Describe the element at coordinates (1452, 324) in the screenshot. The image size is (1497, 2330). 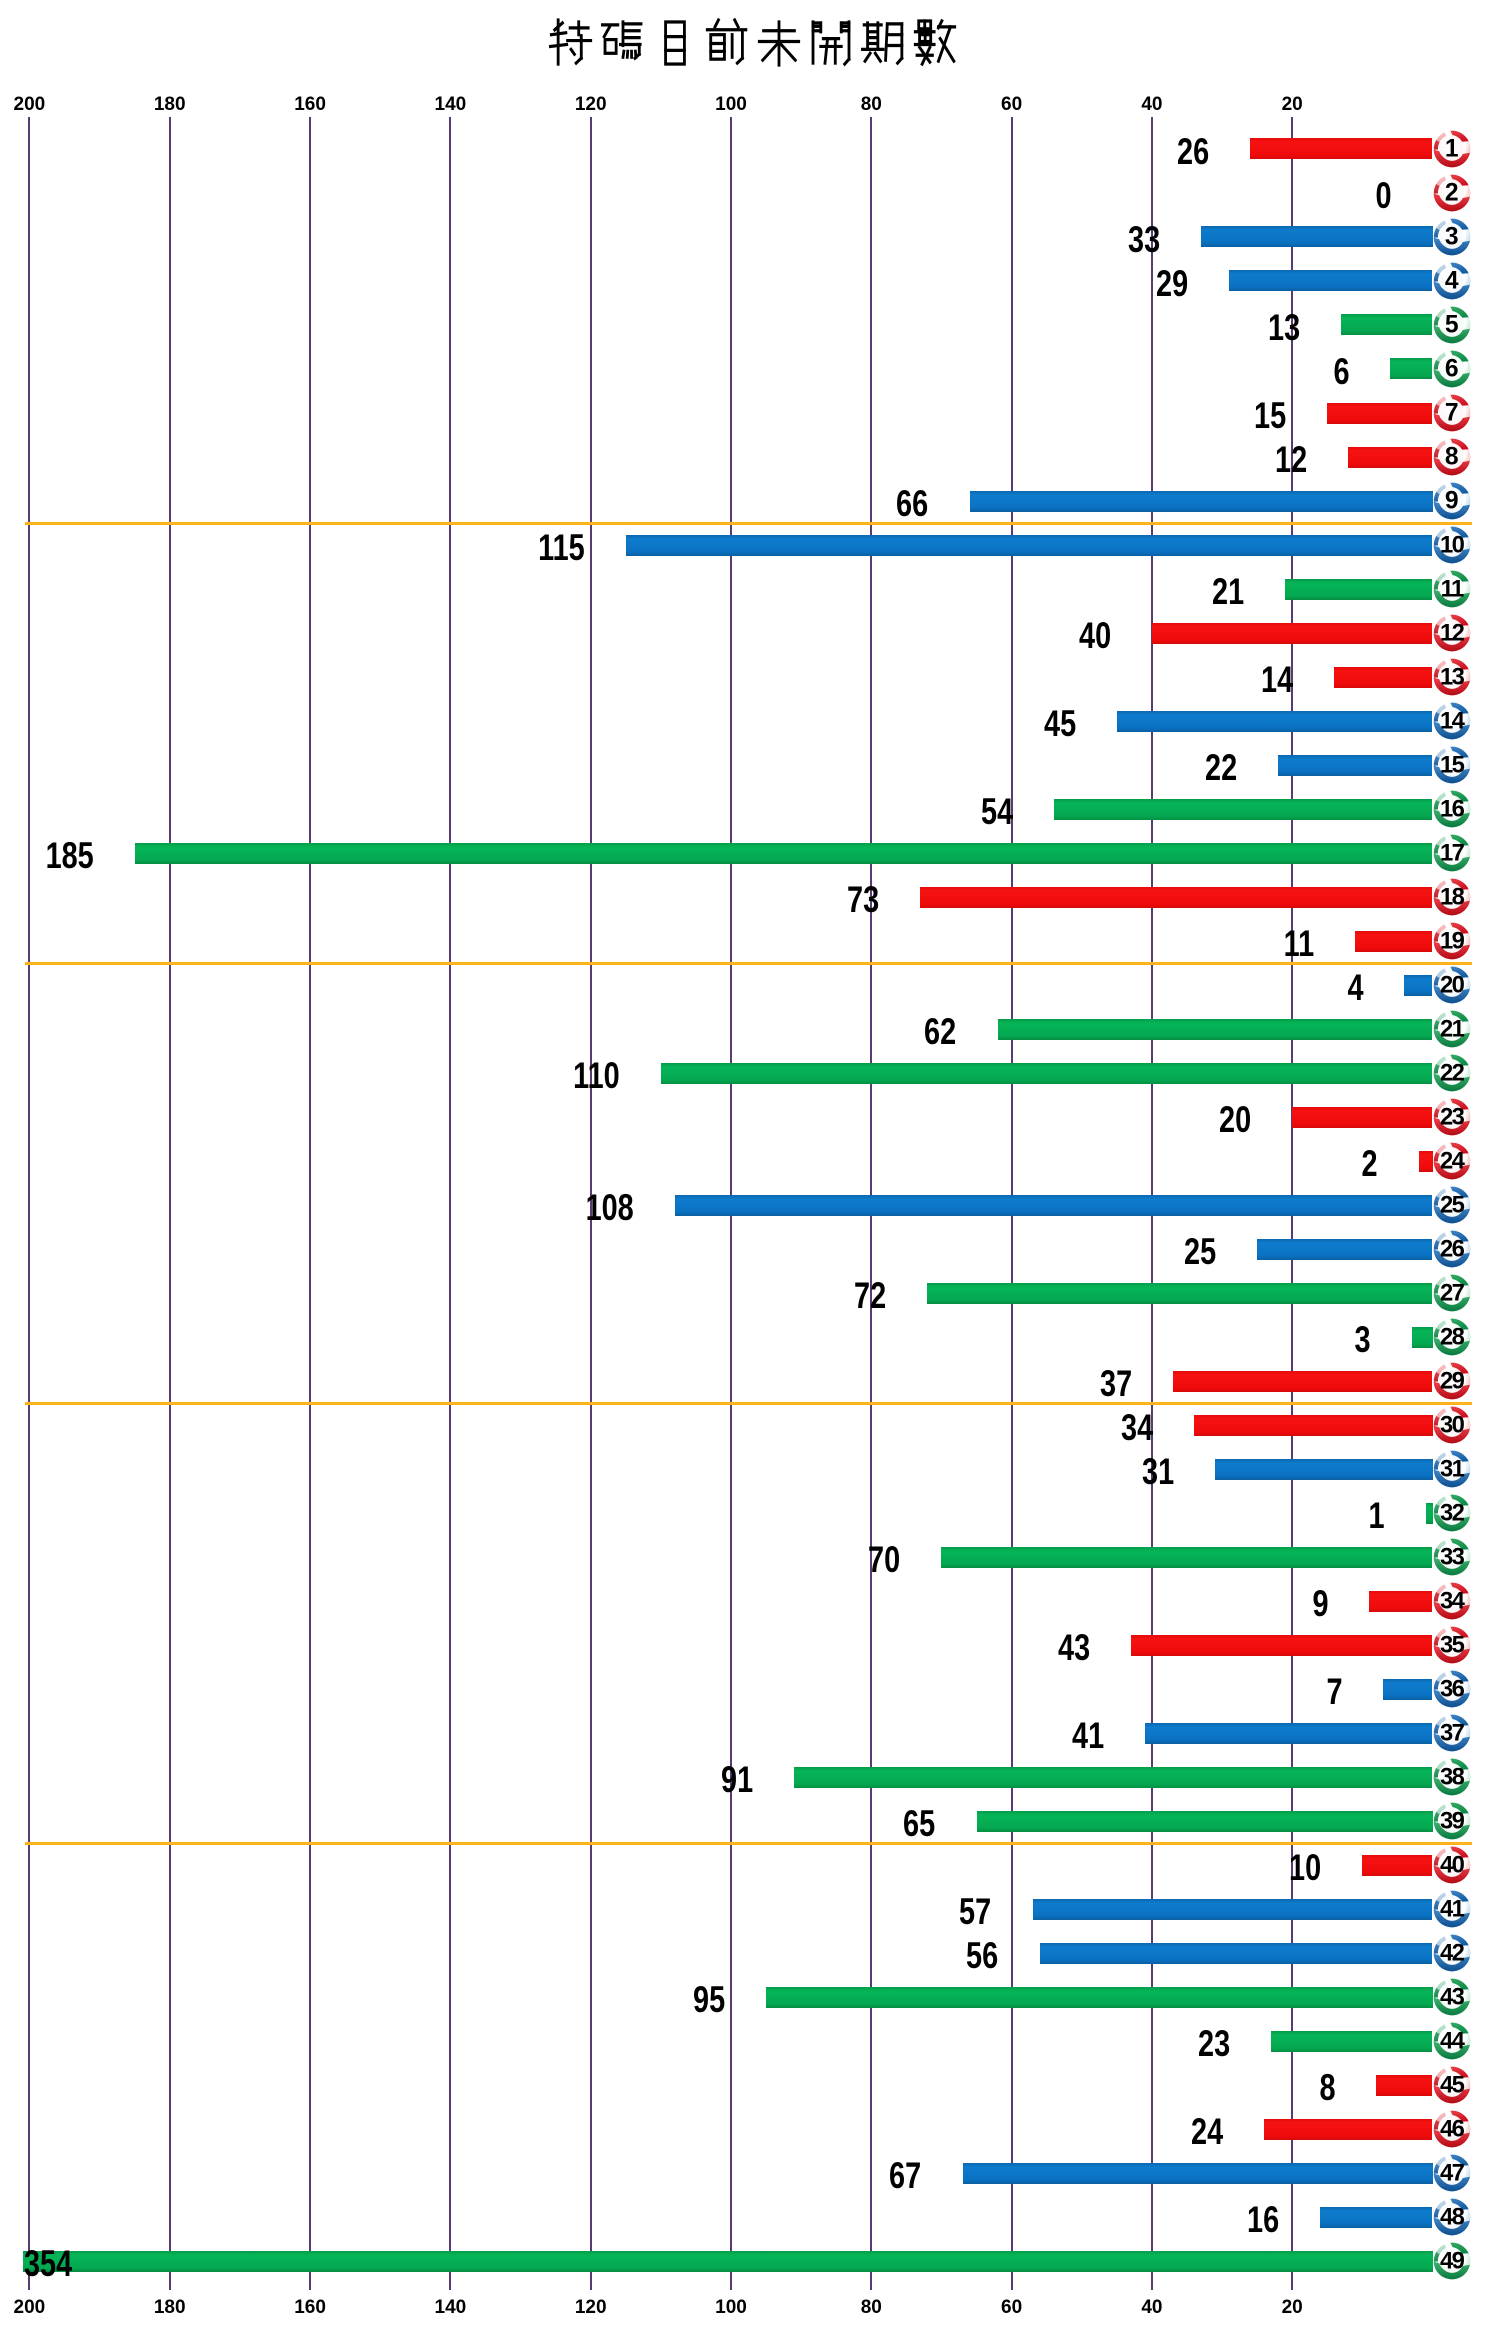
I see `svg-text: 5` at that location.